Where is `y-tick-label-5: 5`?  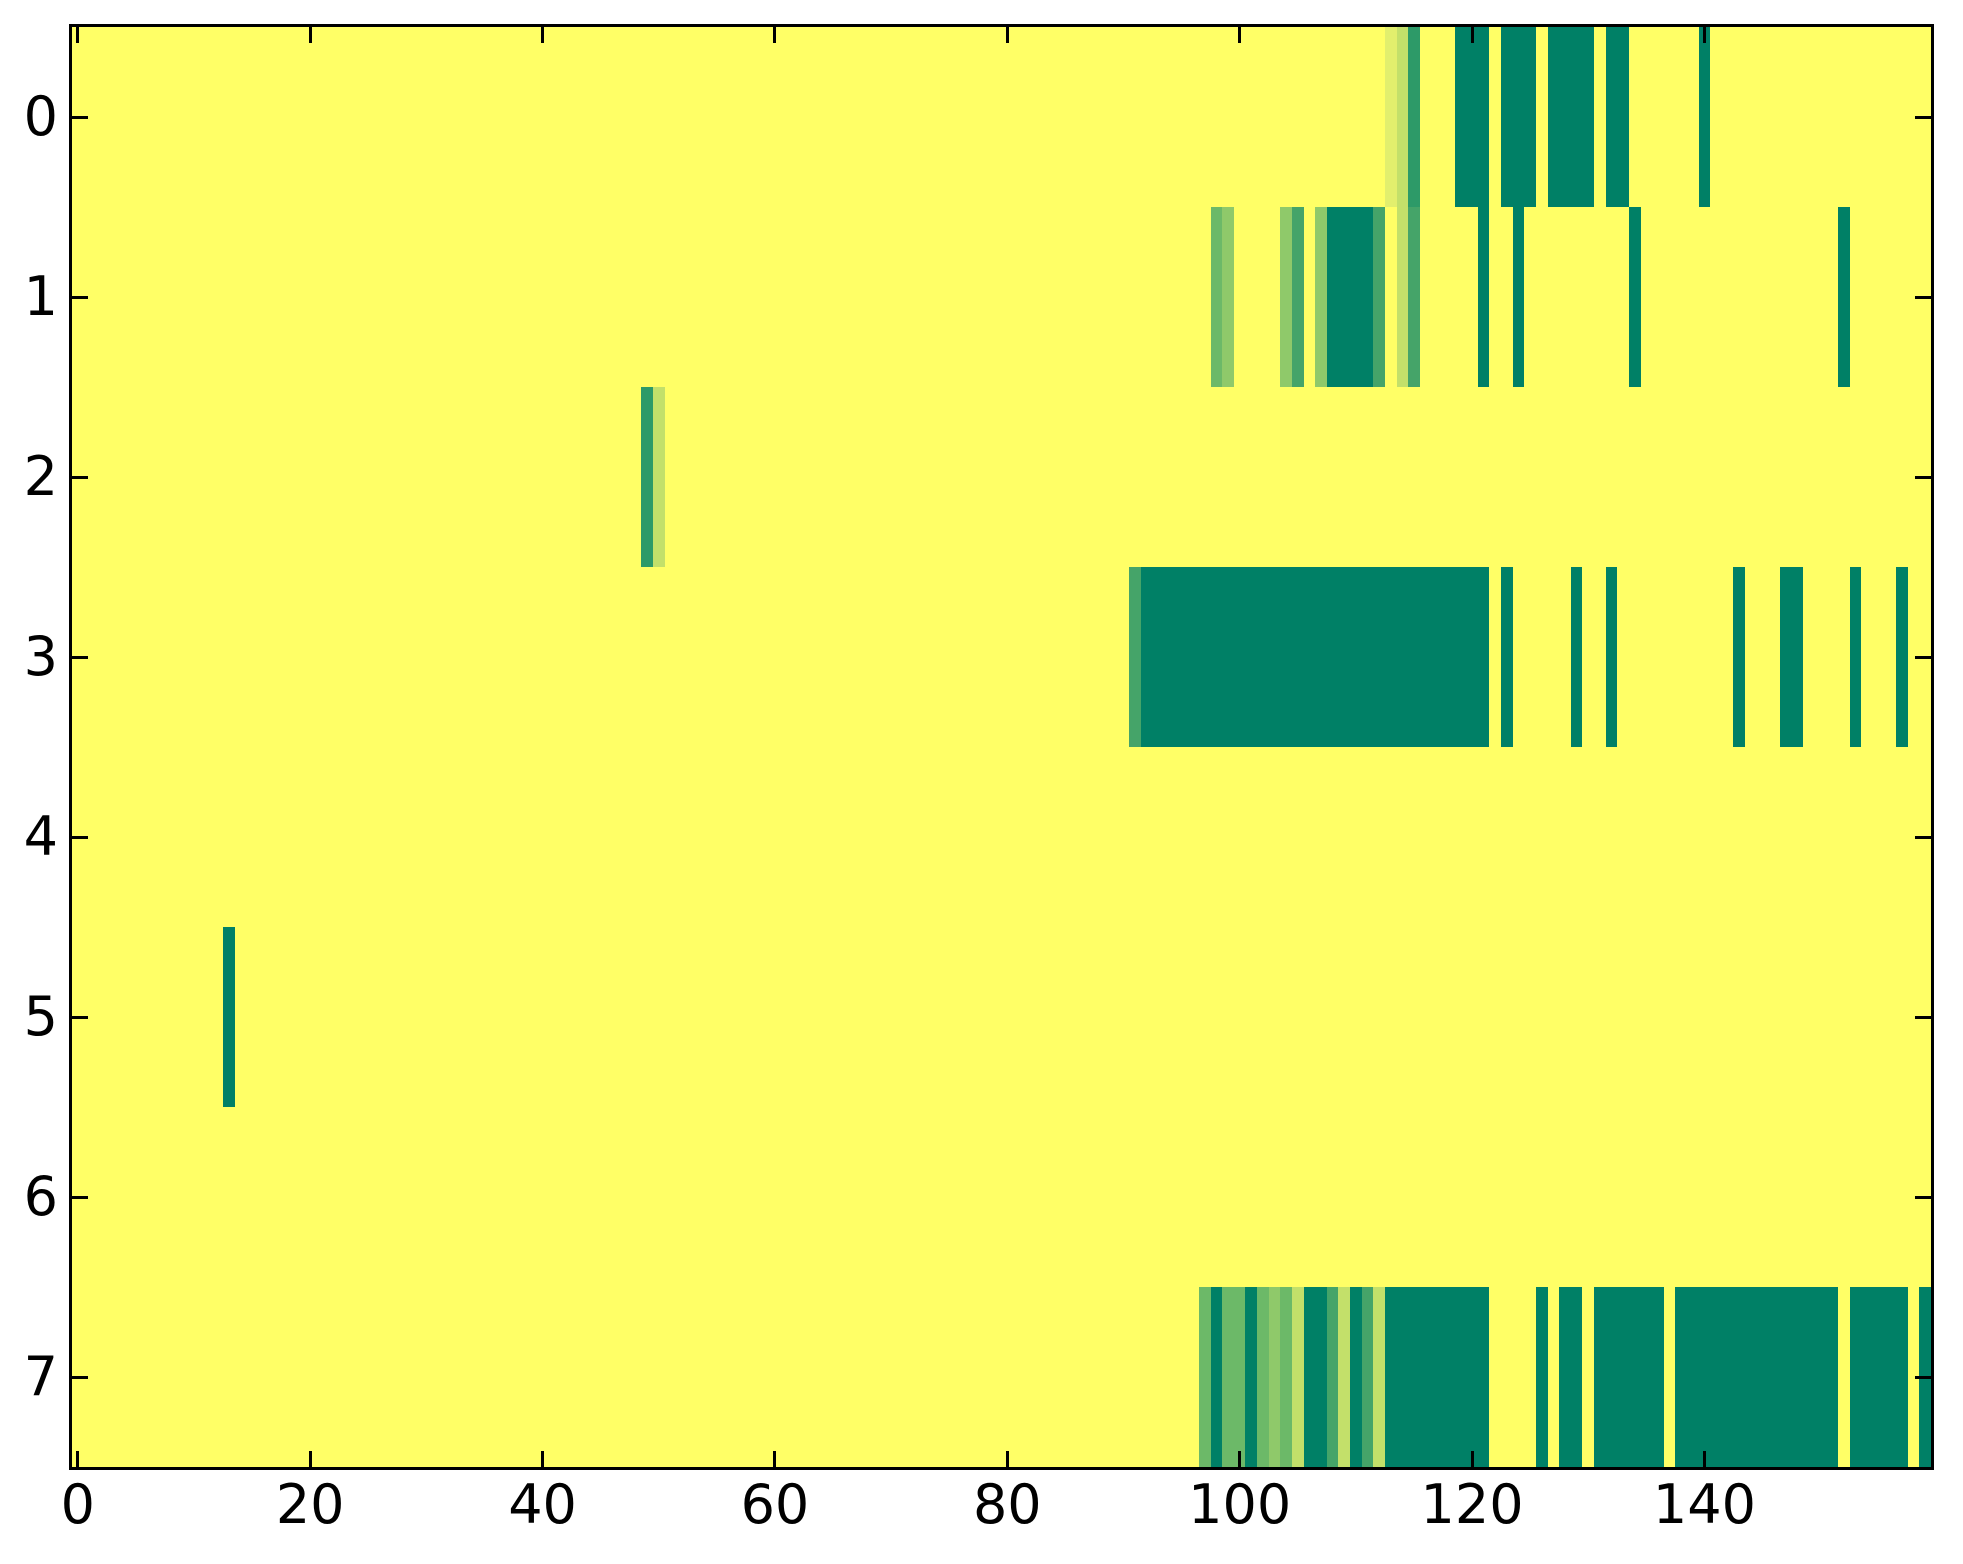 y-tick-label-5: 5 is located at coordinates (40, 1016).